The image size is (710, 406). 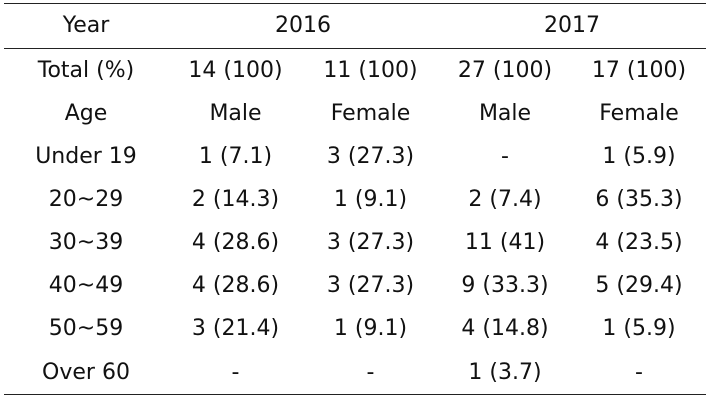 I want to click on table-cell: 2 (7.4), so click(x=505, y=199).